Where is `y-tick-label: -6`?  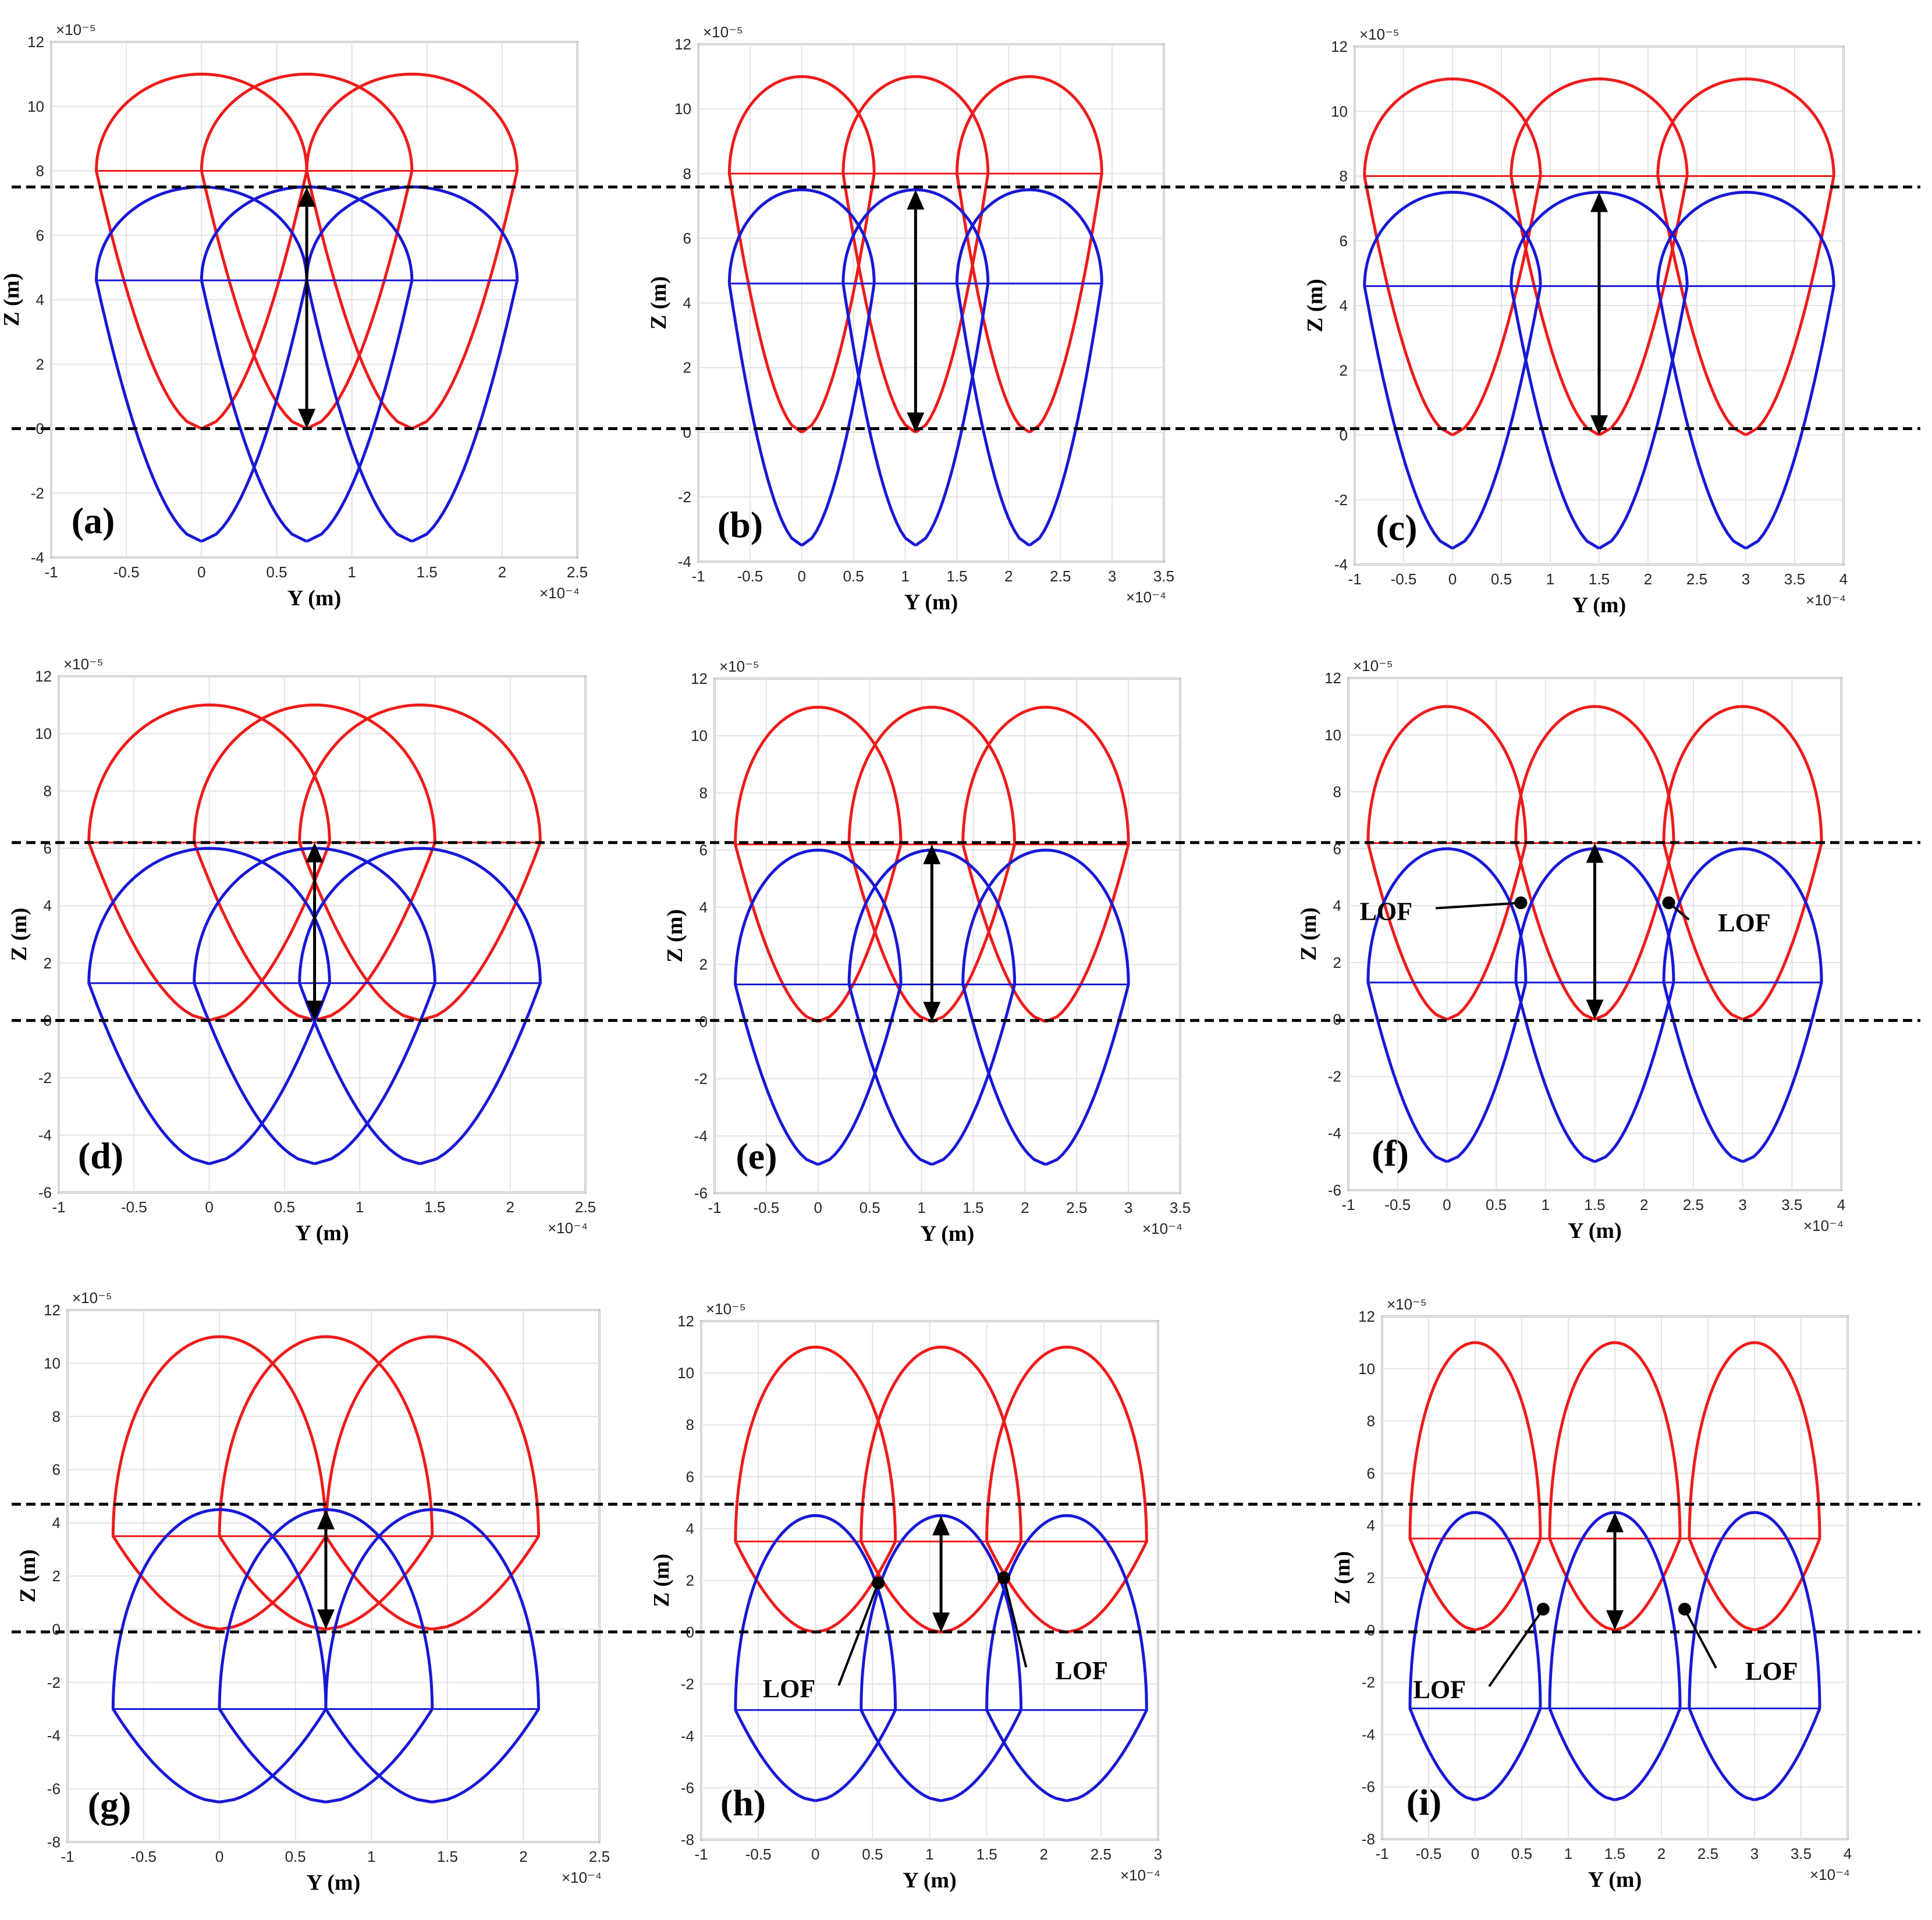 y-tick-label: -6 is located at coordinates (45, 1192).